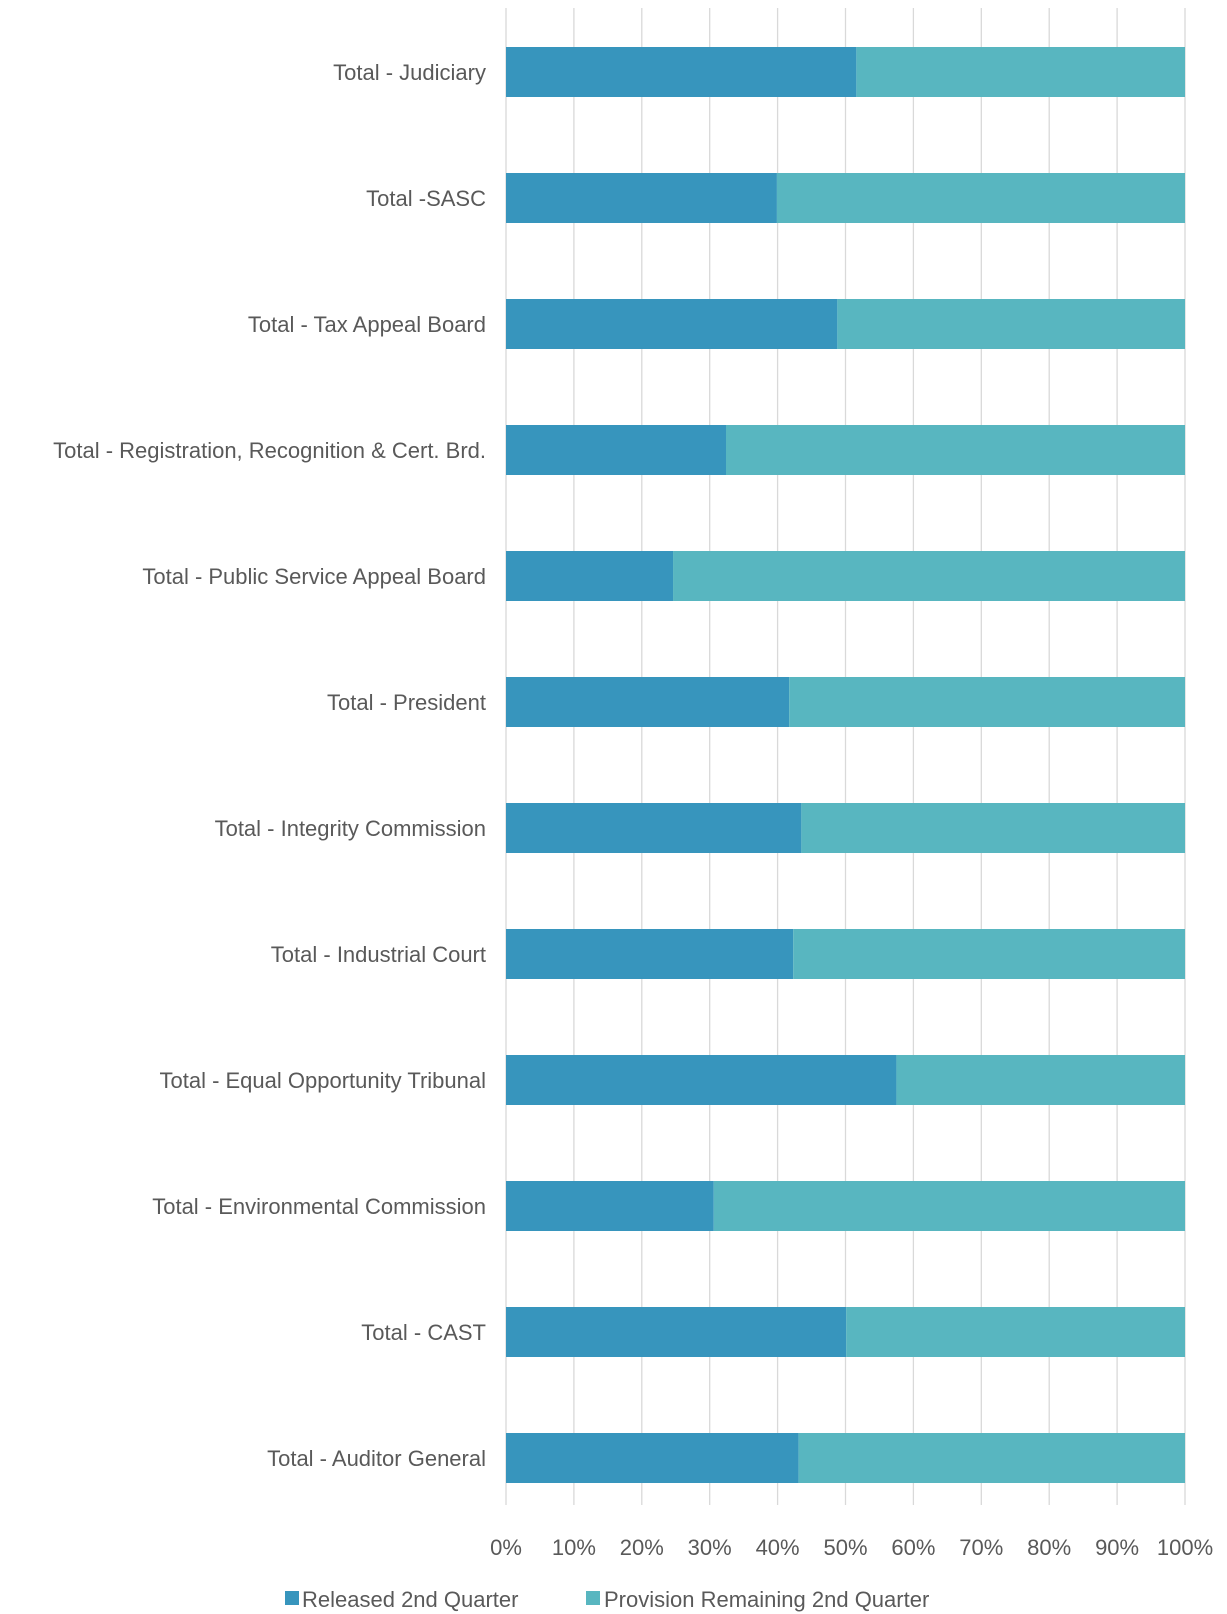  Describe the element at coordinates (322, 1080) in the screenshot. I see `category-label: Total - Equal Opportunity Tribunal` at that location.